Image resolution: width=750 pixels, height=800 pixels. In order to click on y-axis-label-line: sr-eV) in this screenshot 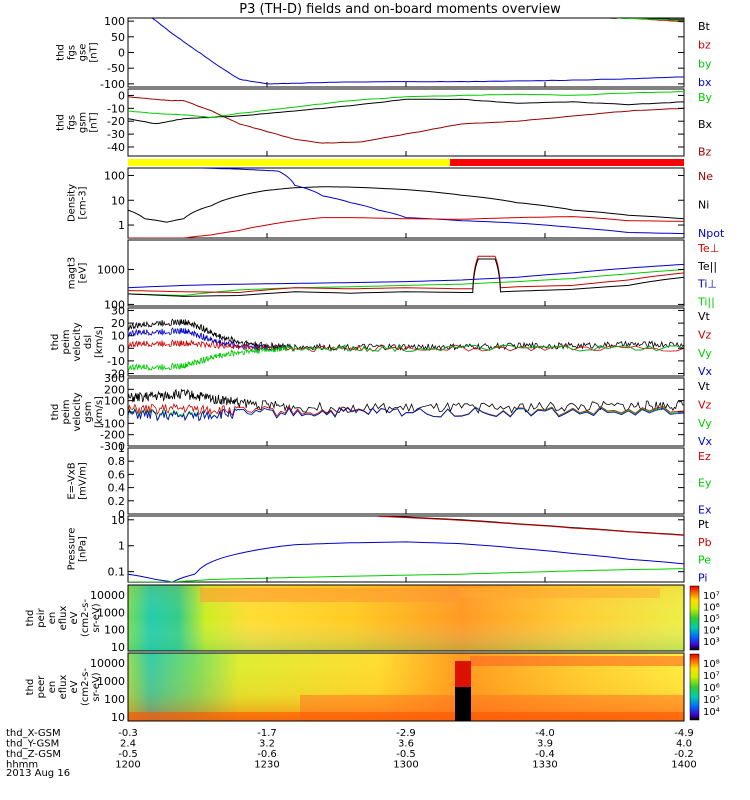, I will do `click(96, 686)`.